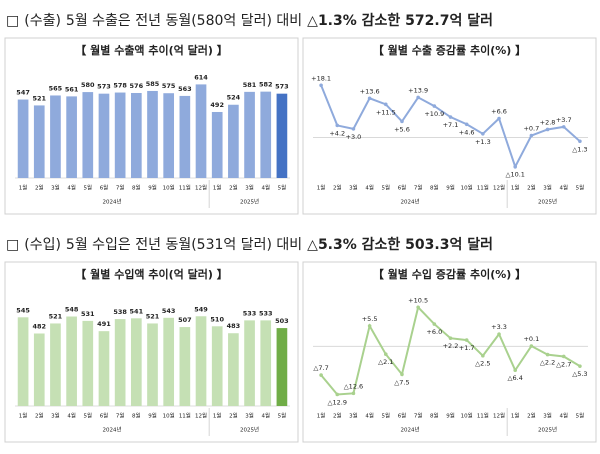 This screenshot has width=600, height=454. I want to click on data-label: 545, so click(23, 310).